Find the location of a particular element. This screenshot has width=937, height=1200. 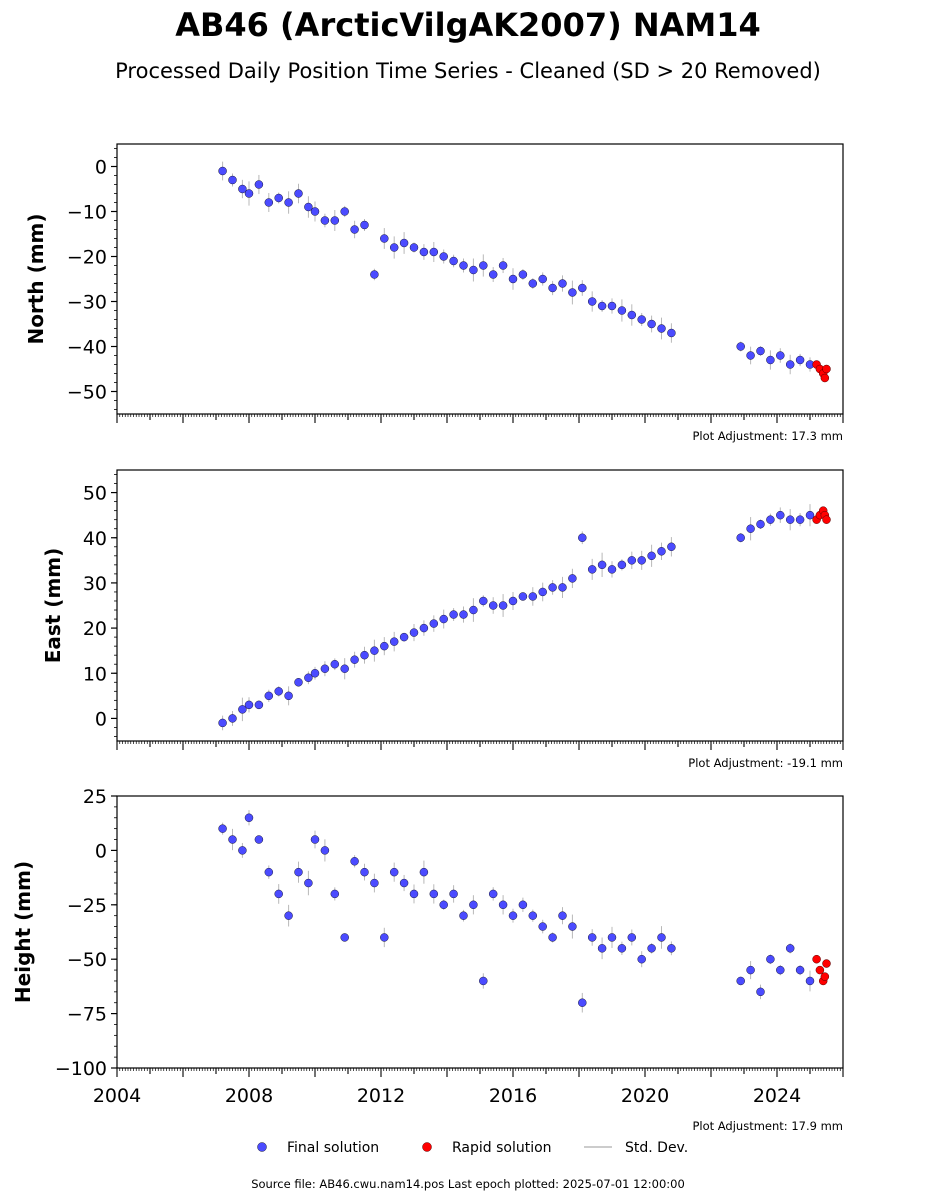

y-tick-label: −40 is located at coordinates (87, 348).